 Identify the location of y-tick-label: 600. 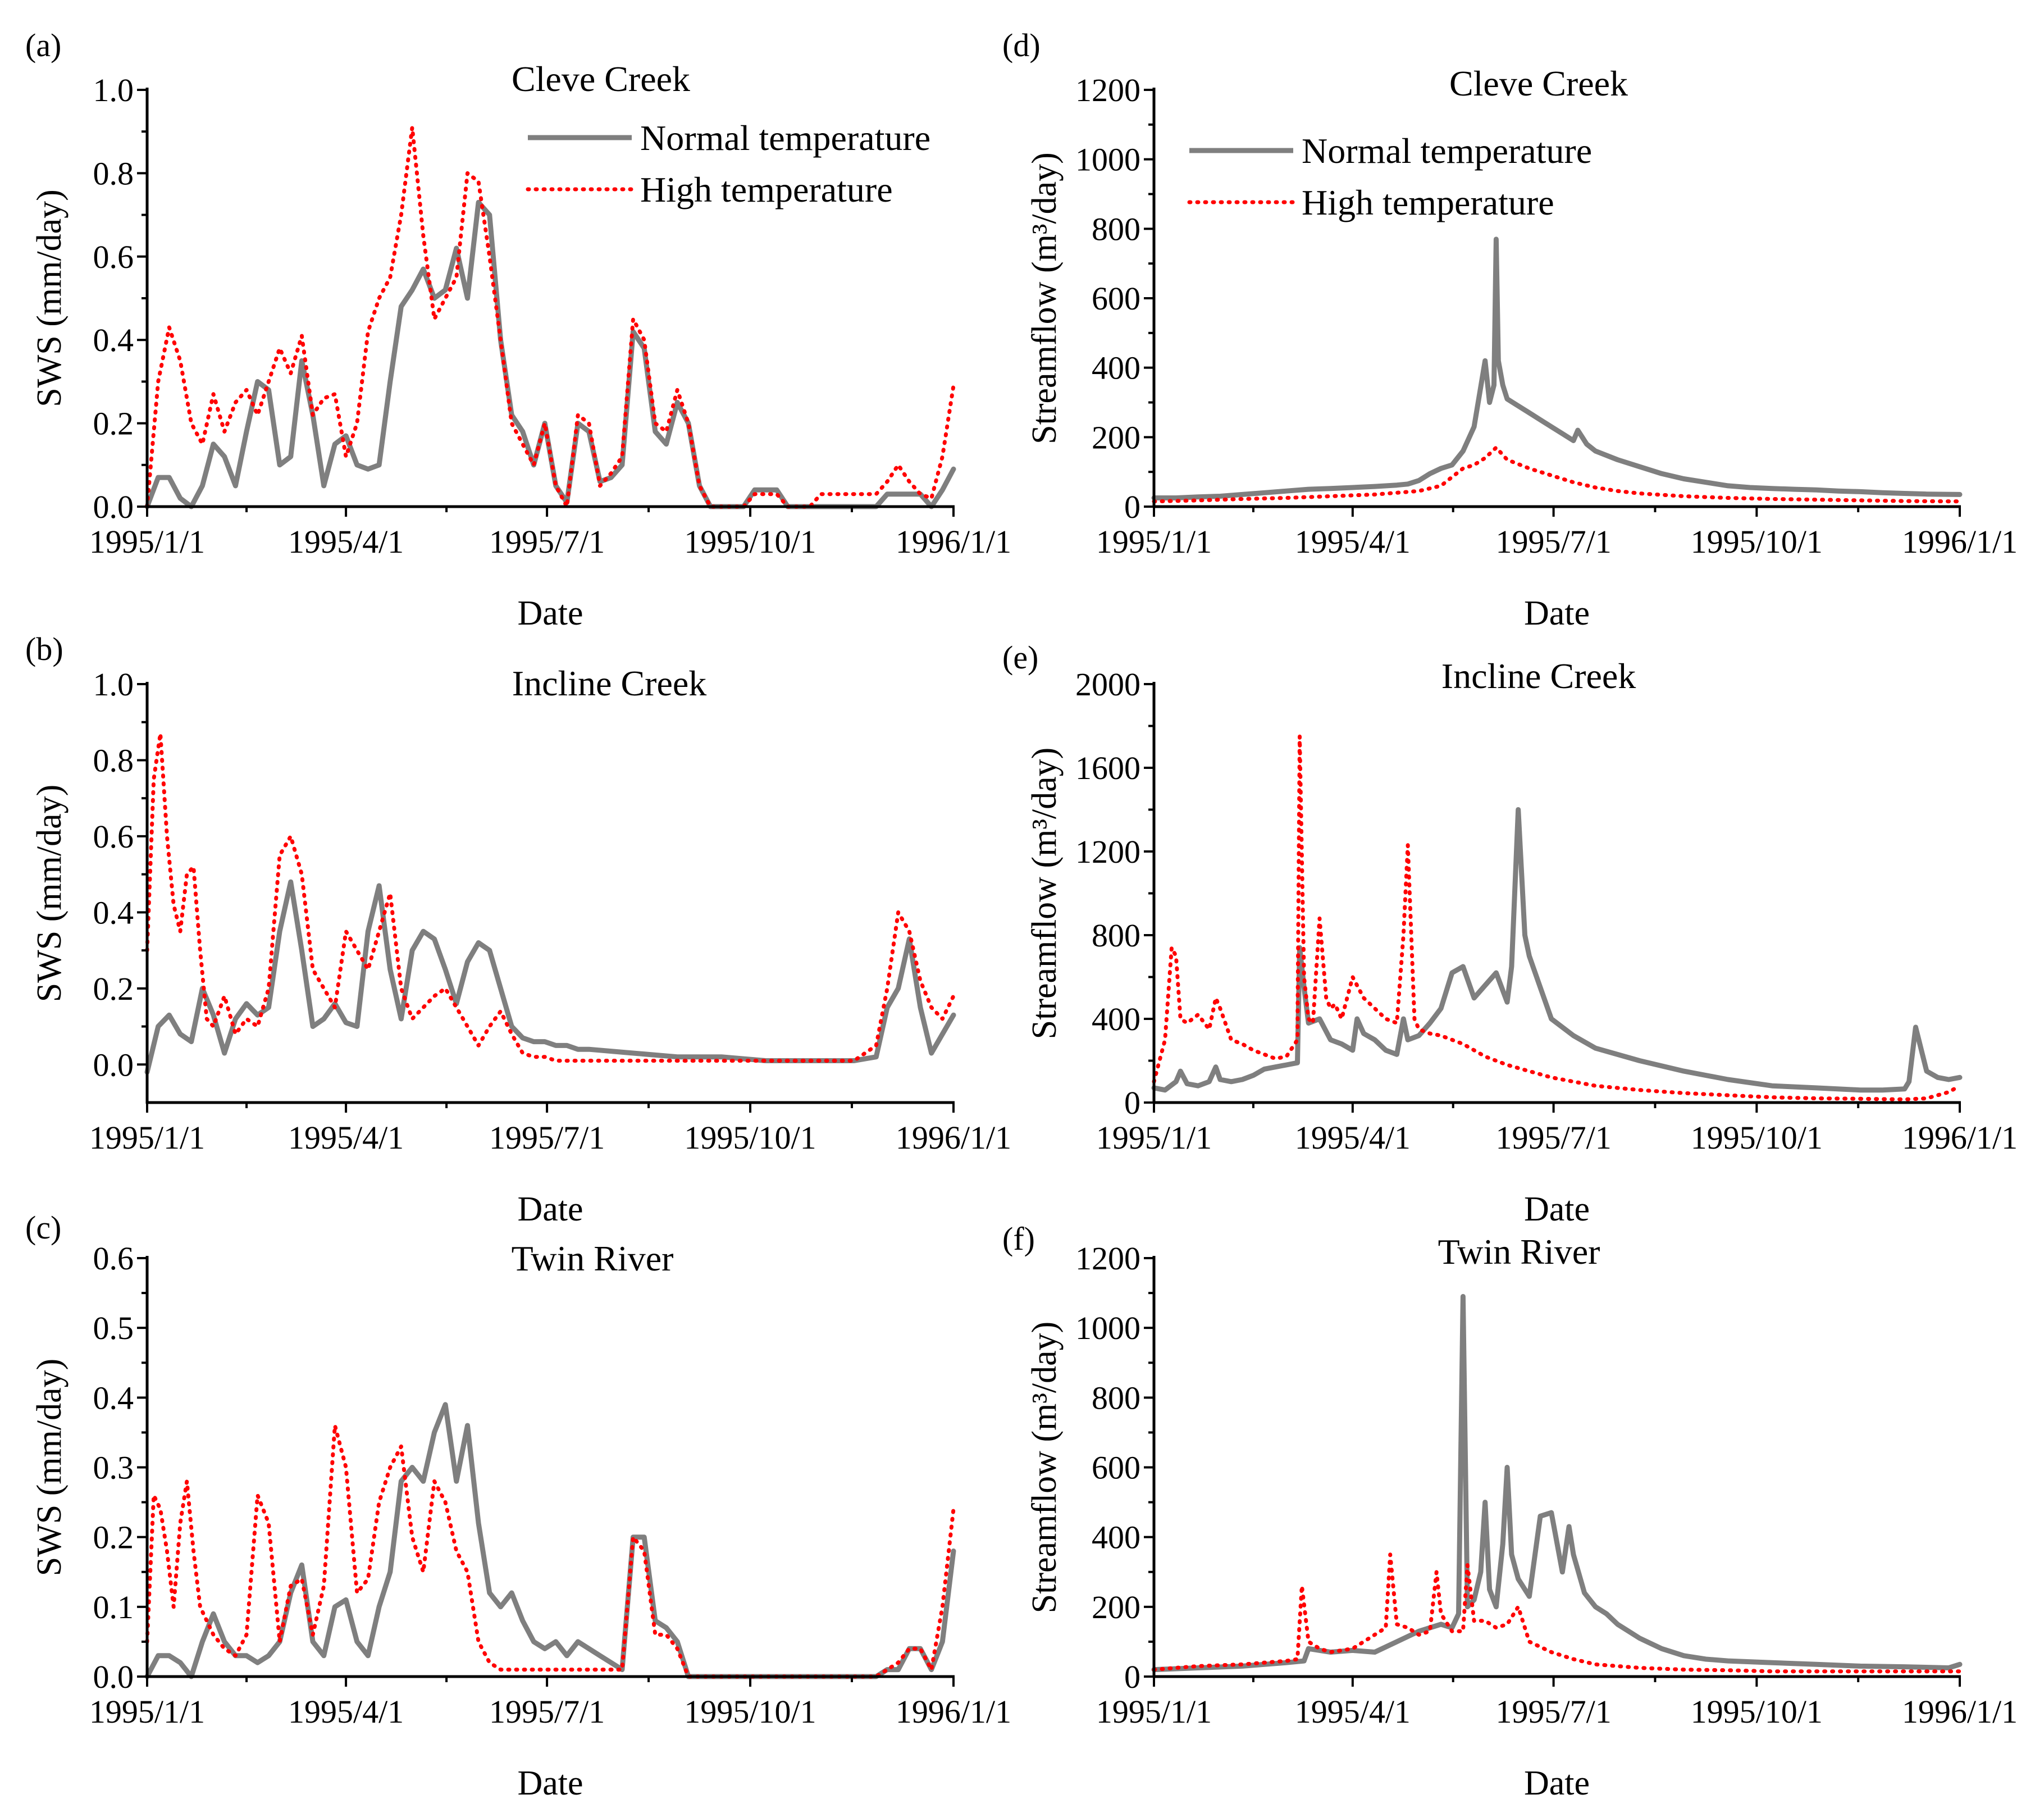
(1116, 1468).